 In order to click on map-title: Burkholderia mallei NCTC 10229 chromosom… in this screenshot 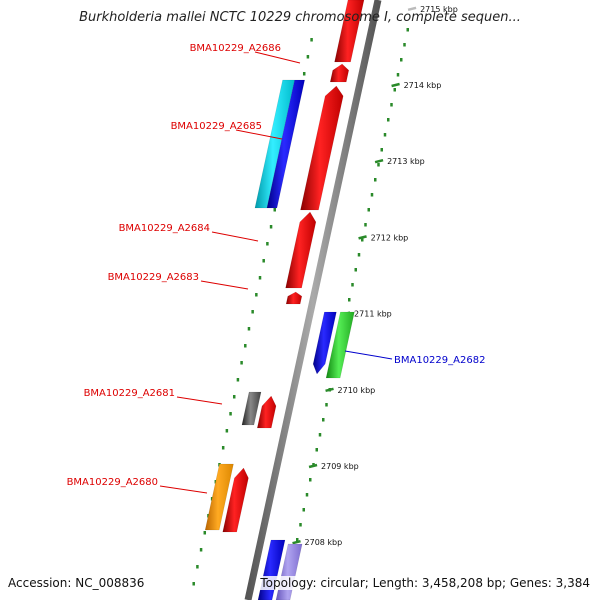, I will do `click(300, 17)`.